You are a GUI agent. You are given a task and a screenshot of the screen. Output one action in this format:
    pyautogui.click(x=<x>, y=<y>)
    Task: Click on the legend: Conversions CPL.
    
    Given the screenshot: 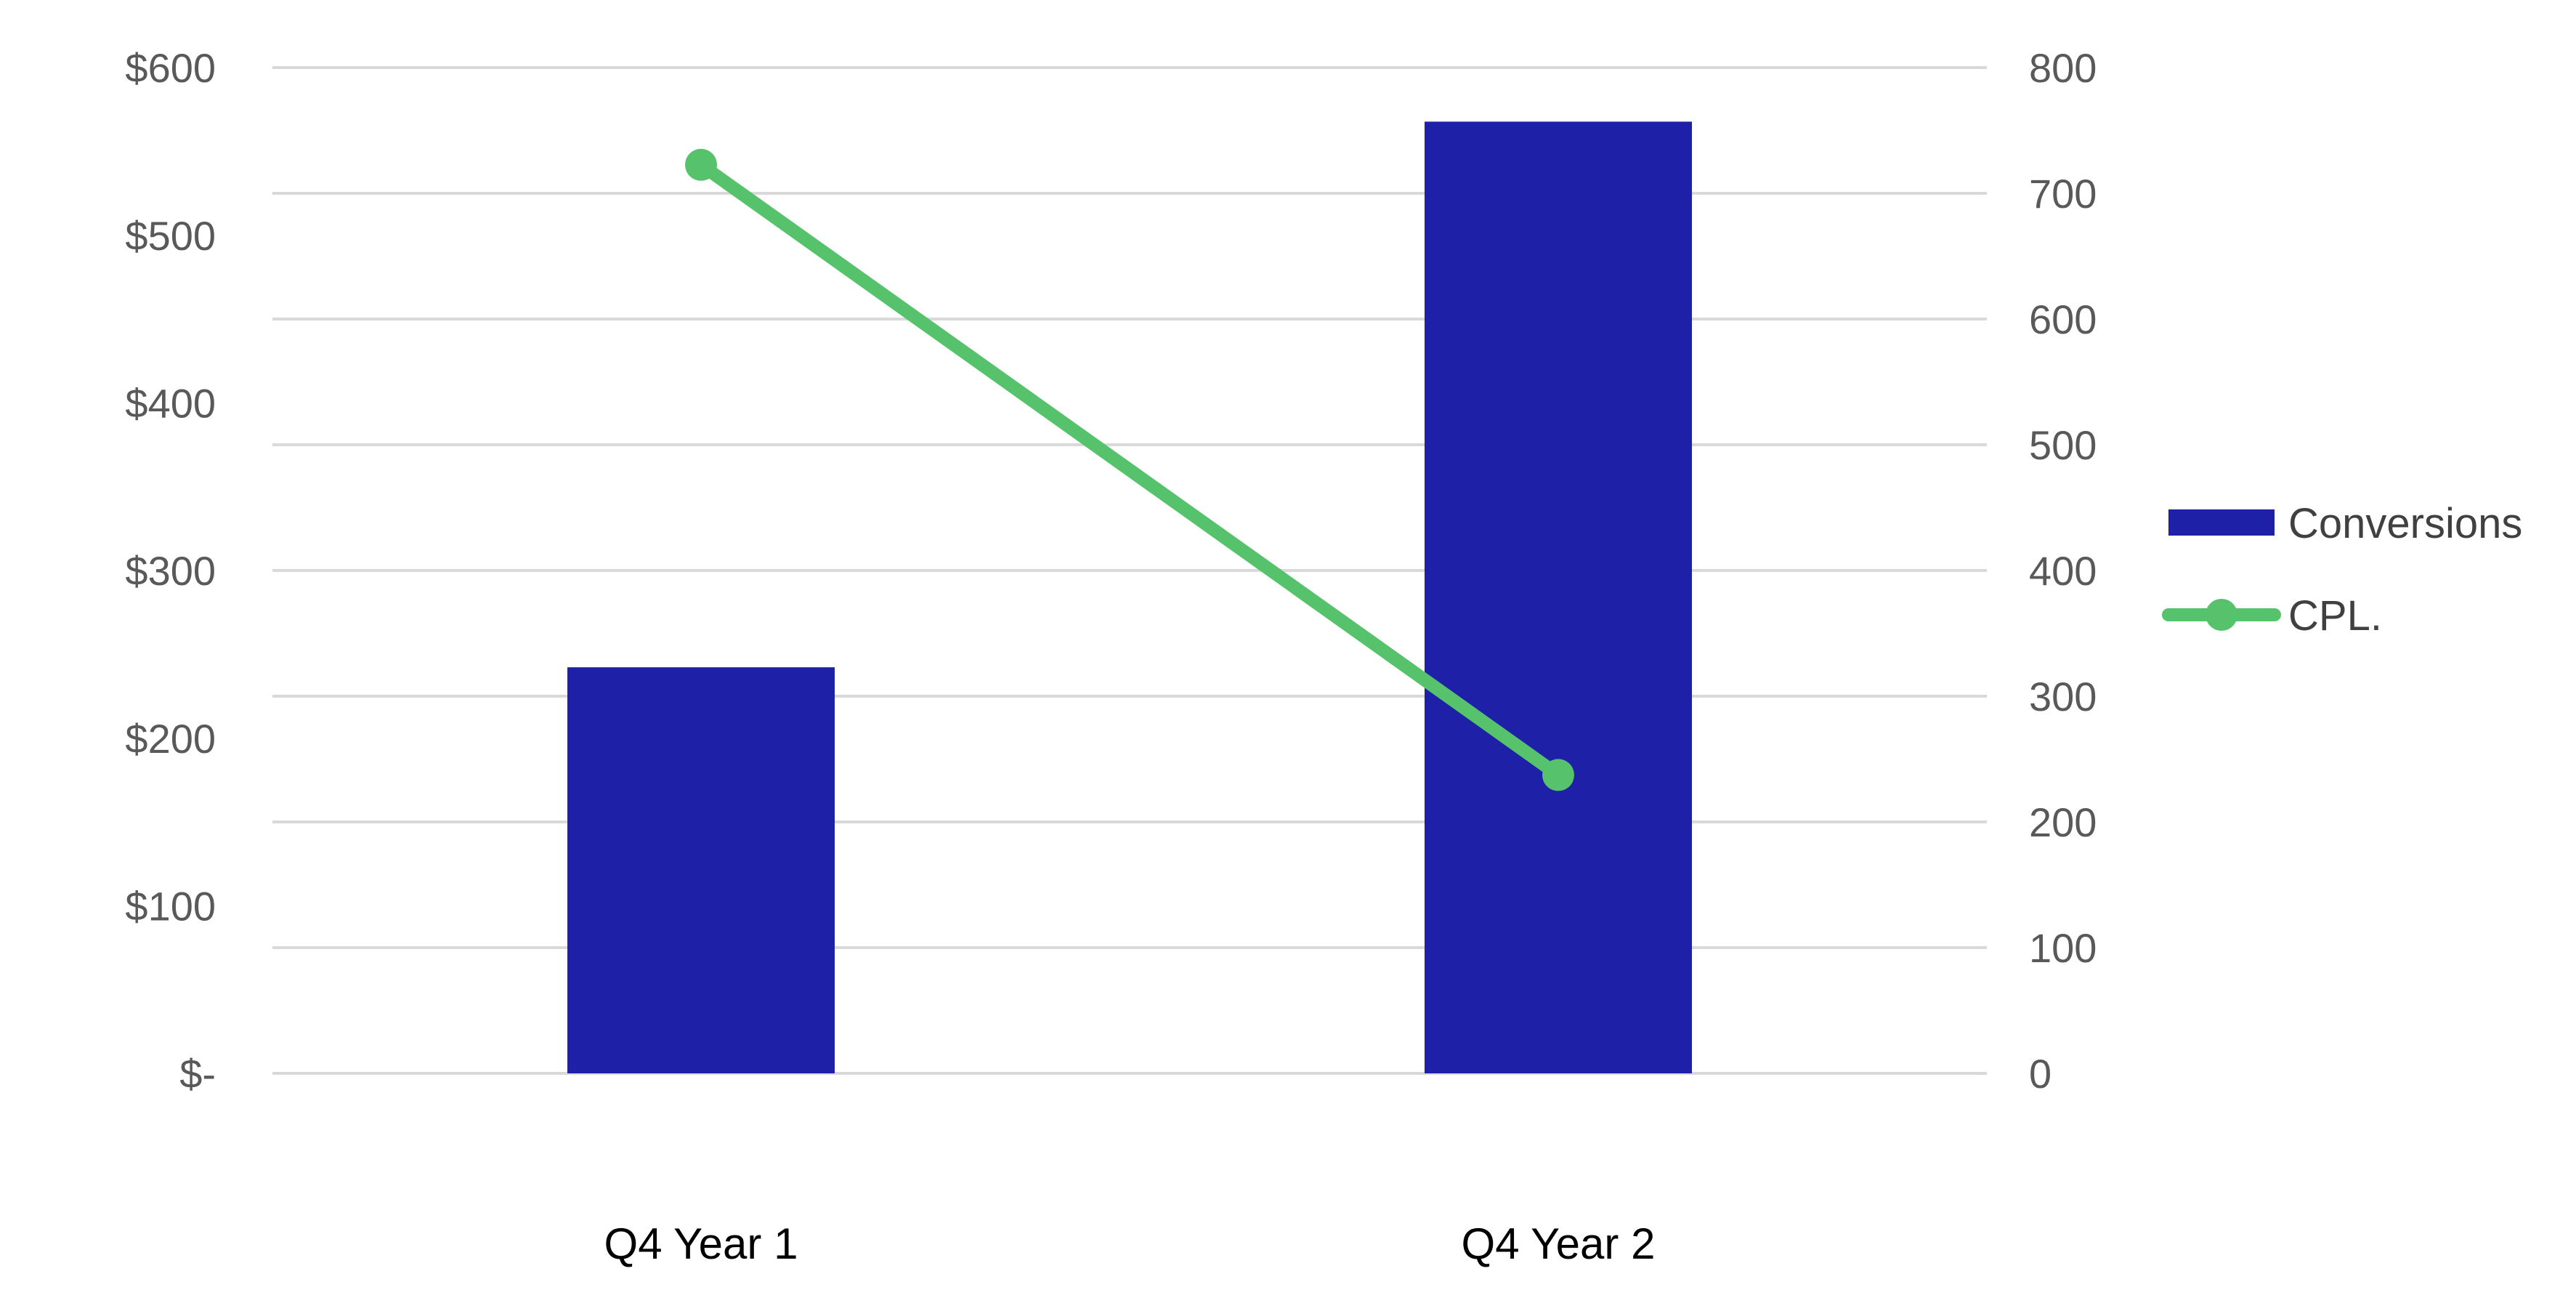 What is the action you would take?
    pyautogui.click(x=2342, y=570)
    